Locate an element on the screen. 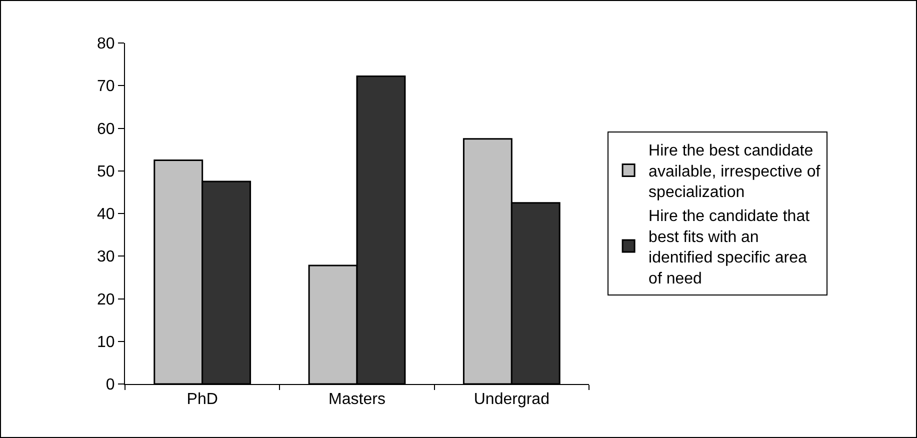 This screenshot has height=438, width=917. legend-label: Hire the best candidate available, irrespective of specialization is located at coordinates (734, 172).